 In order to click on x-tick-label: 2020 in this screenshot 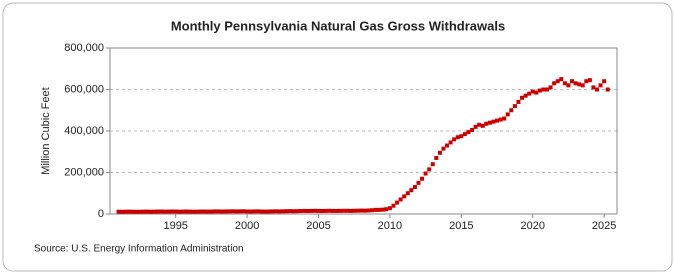, I will do `click(532, 226)`.